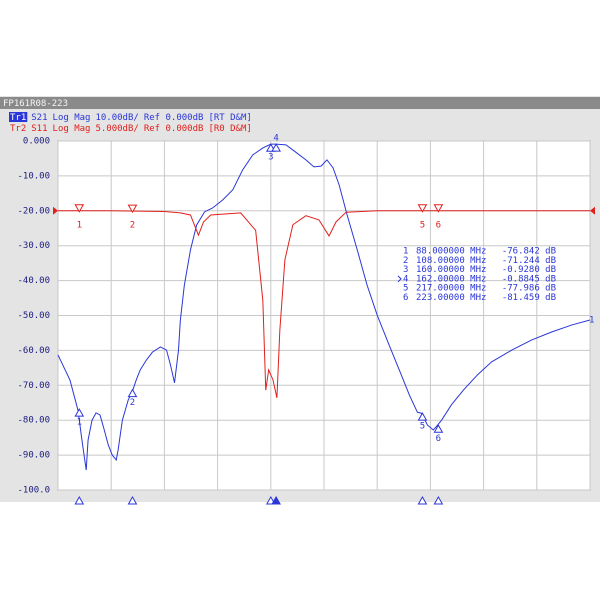 Image resolution: width=600 pixels, height=600 pixels. I want to click on marker-label: 3, so click(270, 158).